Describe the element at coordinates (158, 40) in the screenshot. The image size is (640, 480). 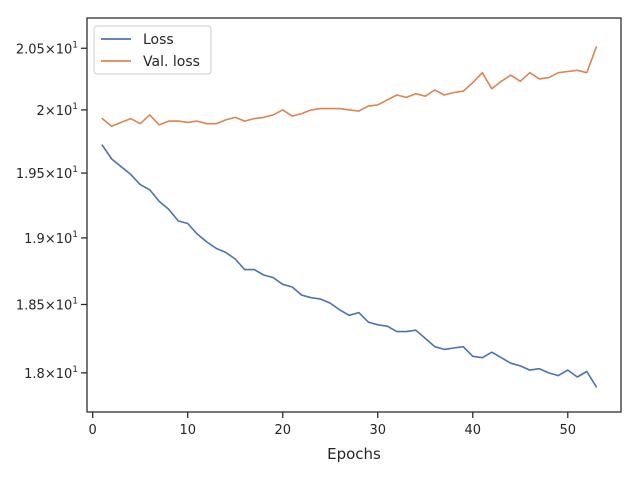
I see `legend-label: Loss` at that location.